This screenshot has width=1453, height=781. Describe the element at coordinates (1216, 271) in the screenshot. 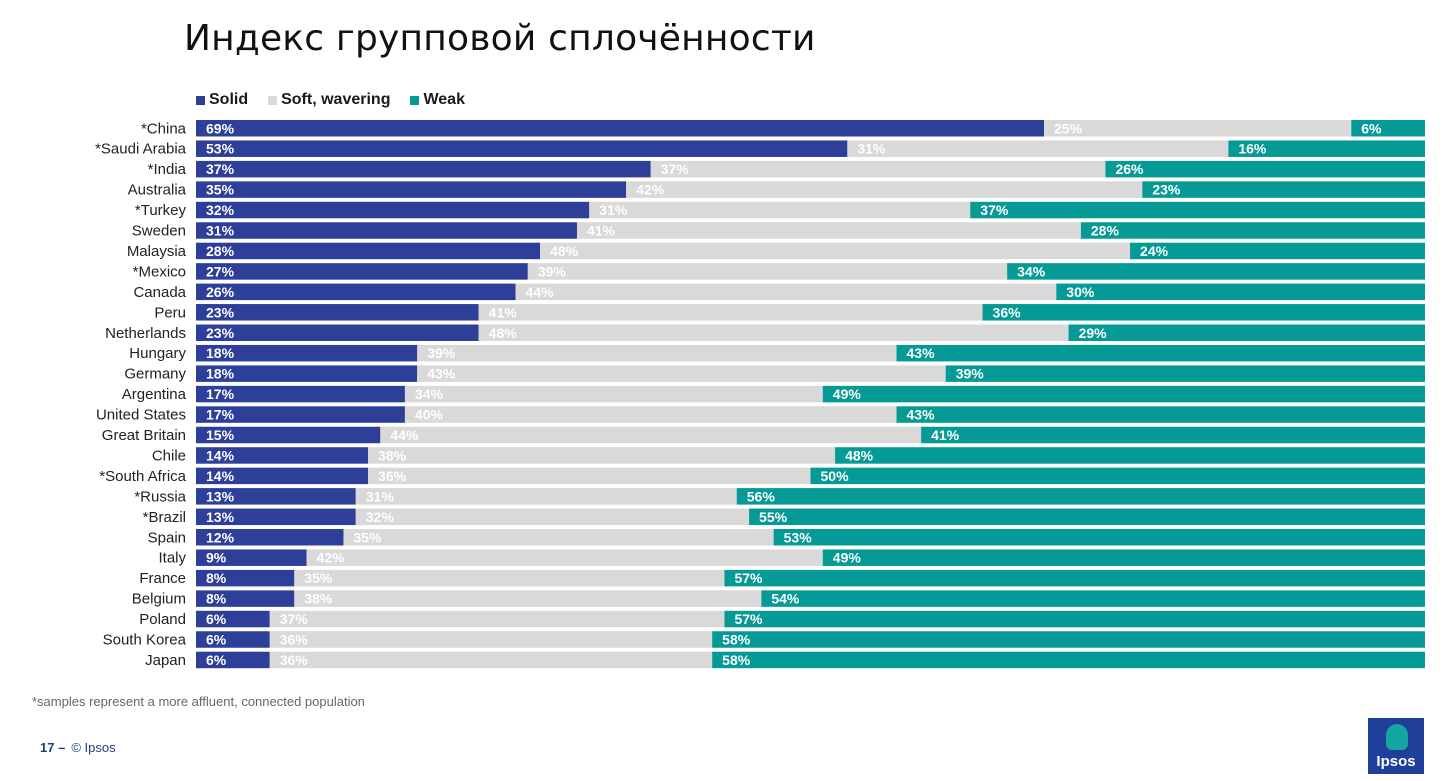

I see `bar-weak-mexico` at that location.